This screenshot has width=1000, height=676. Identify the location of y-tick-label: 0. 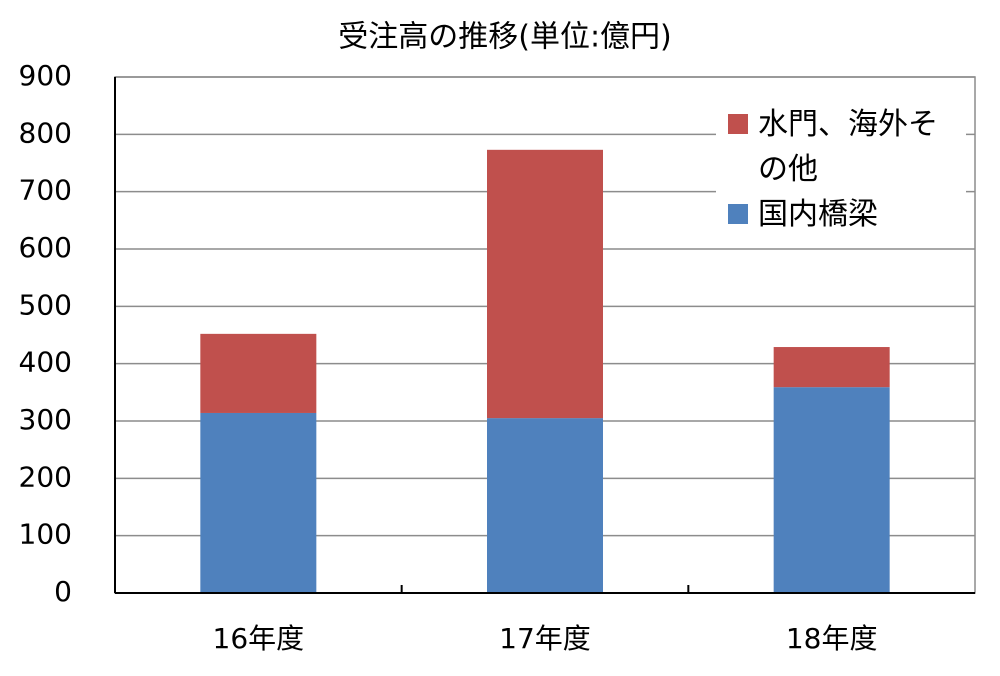
(63, 591).